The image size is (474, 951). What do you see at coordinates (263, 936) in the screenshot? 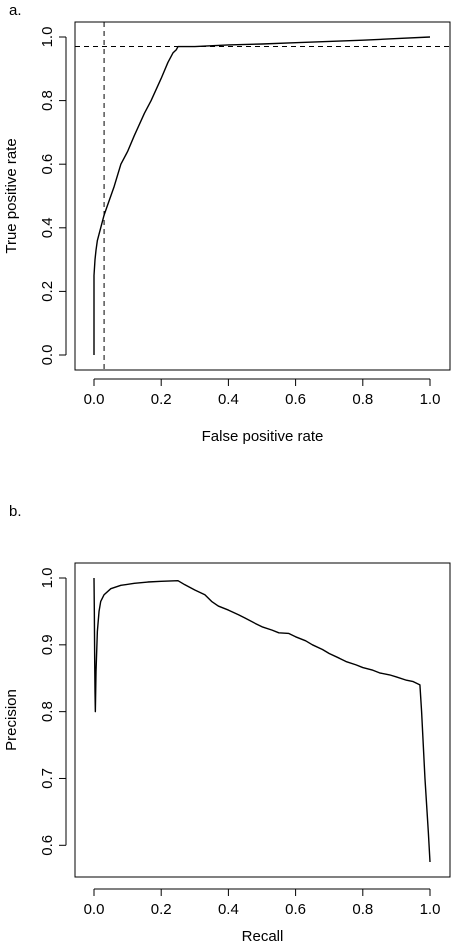
I see `x-axis-title: Recall` at bounding box center [263, 936].